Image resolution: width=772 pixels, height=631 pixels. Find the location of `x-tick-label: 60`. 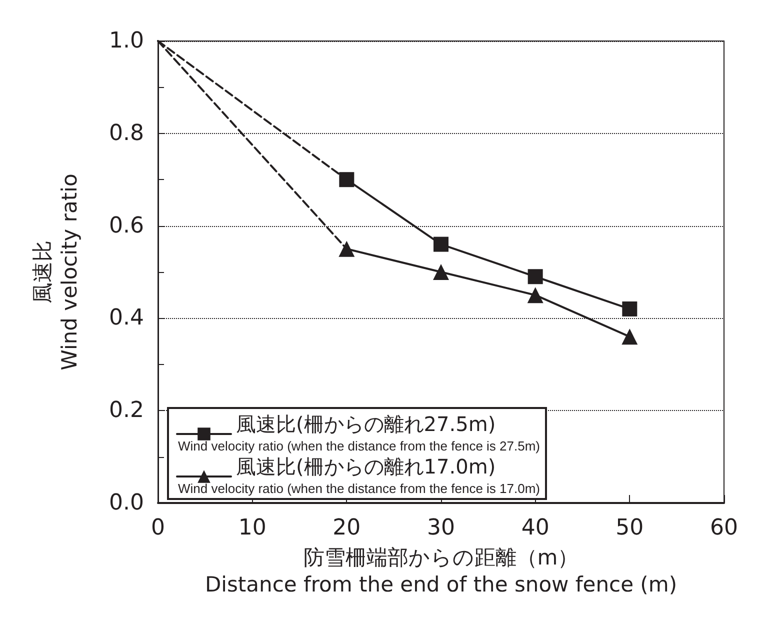

x-tick-label: 60 is located at coordinates (724, 528).